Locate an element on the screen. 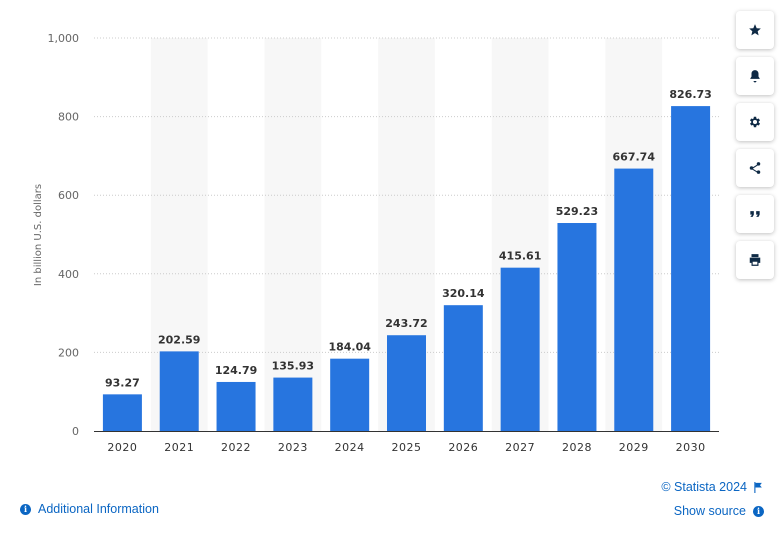 The height and width of the screenshot is (537, 783). bar-2024 is located at coordinates (350, 394).